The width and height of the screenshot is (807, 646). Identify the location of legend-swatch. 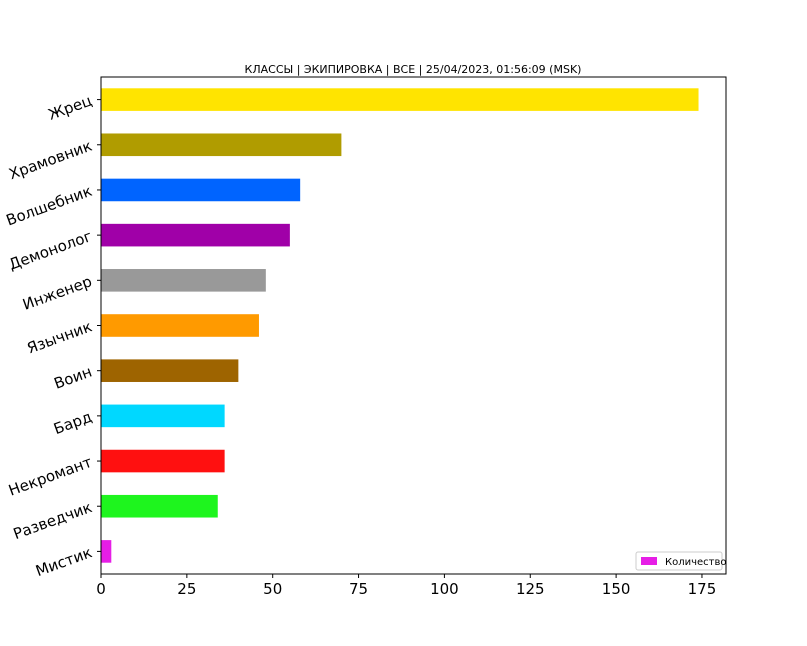
(649, 561).